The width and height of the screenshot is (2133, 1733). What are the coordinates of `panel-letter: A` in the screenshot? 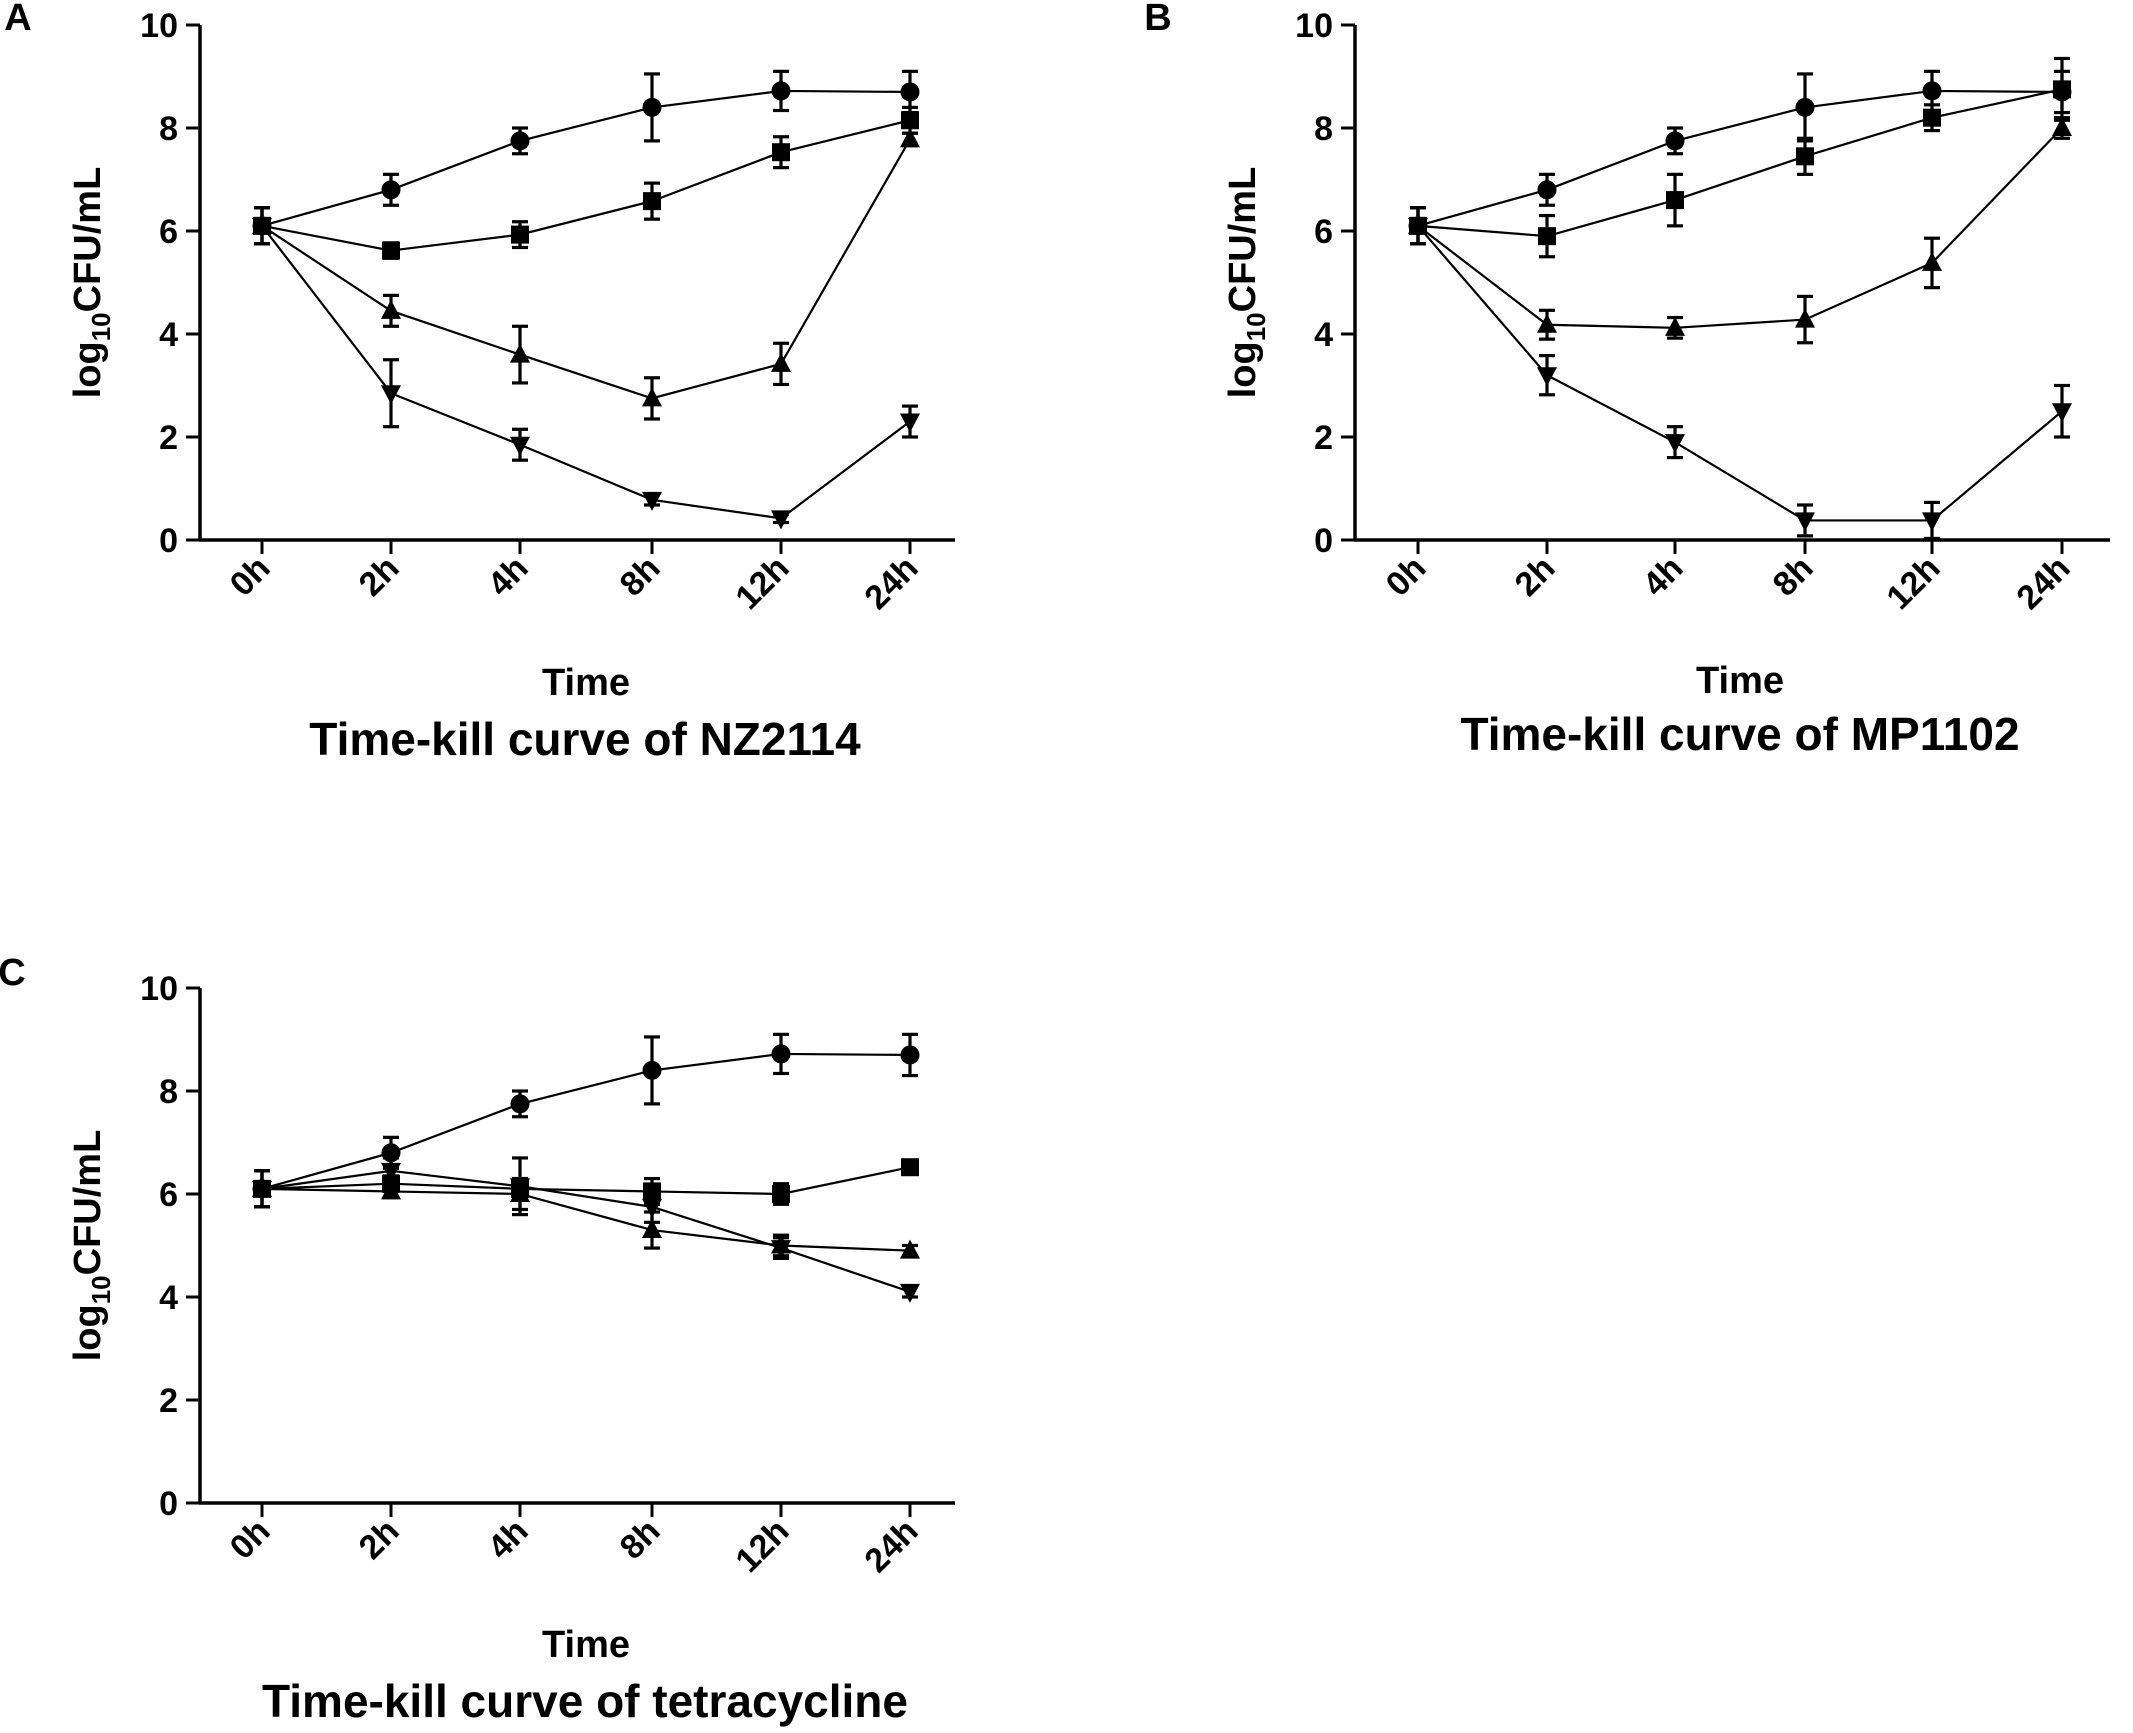 It's located at (17, 19).